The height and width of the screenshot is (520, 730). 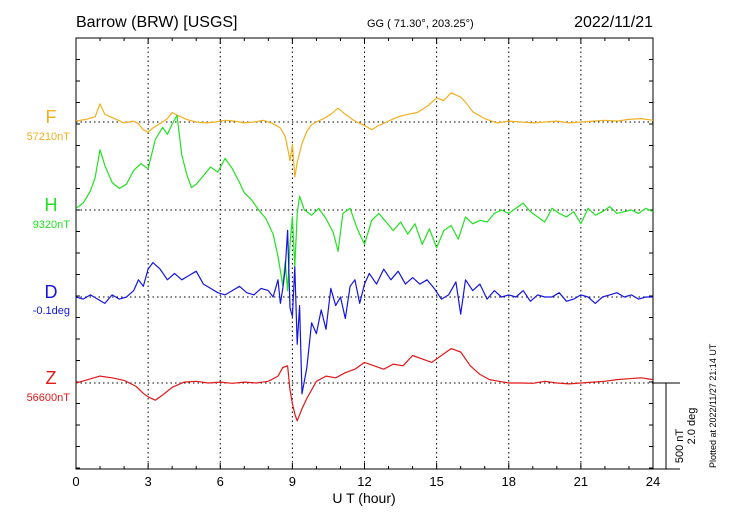 I want to click on x-tick-label: 3, so click(x=148, y=481).